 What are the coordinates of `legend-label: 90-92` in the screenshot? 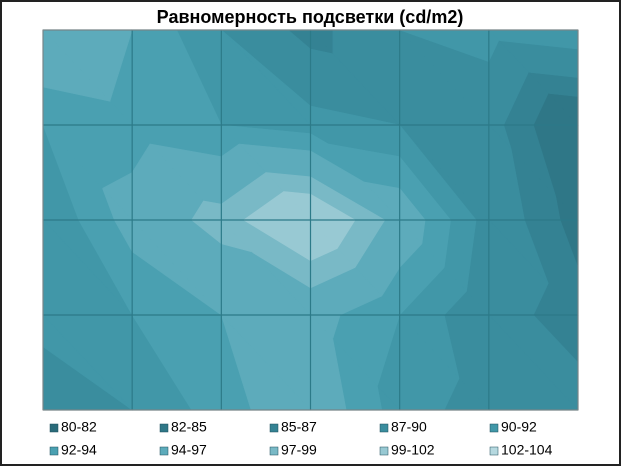 It's located at (519, 427).